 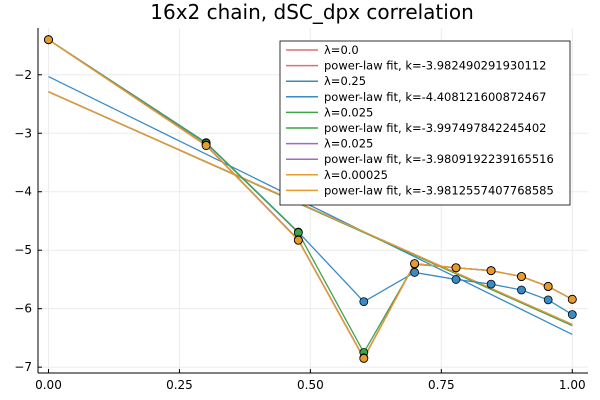 I want to click on legend-entry: λ=0.0, so click(x=341, y=50).